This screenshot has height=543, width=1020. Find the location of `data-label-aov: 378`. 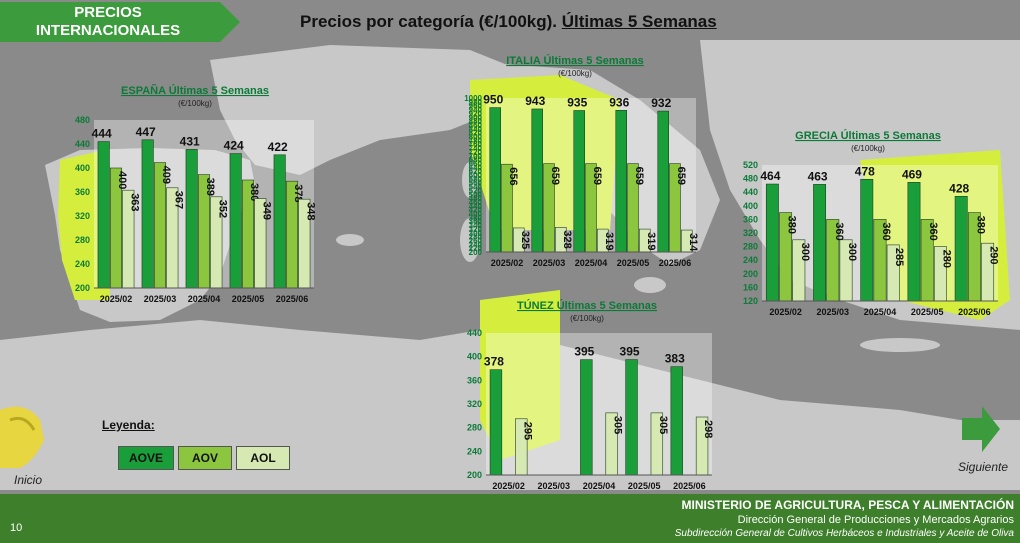

data-label-aov: 378 is located at coordinates (298, 193).